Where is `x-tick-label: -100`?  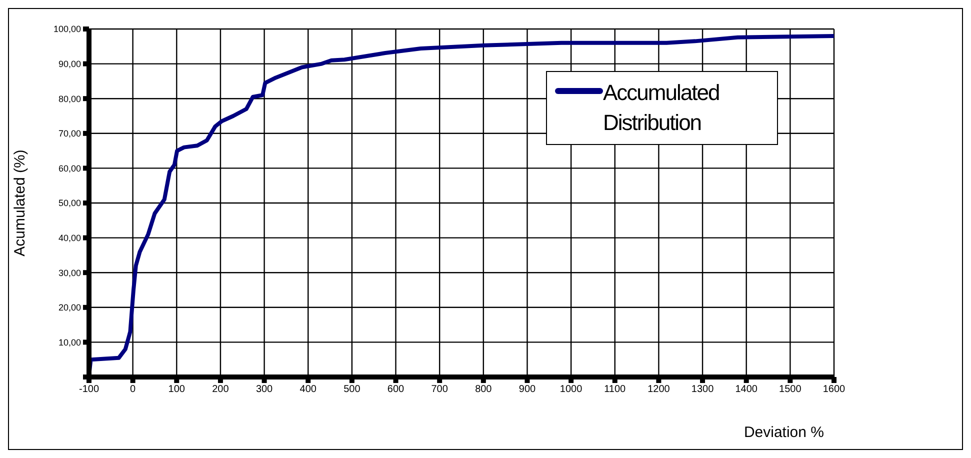 x-tick-label: -100 is located at coordinates (89, 390).